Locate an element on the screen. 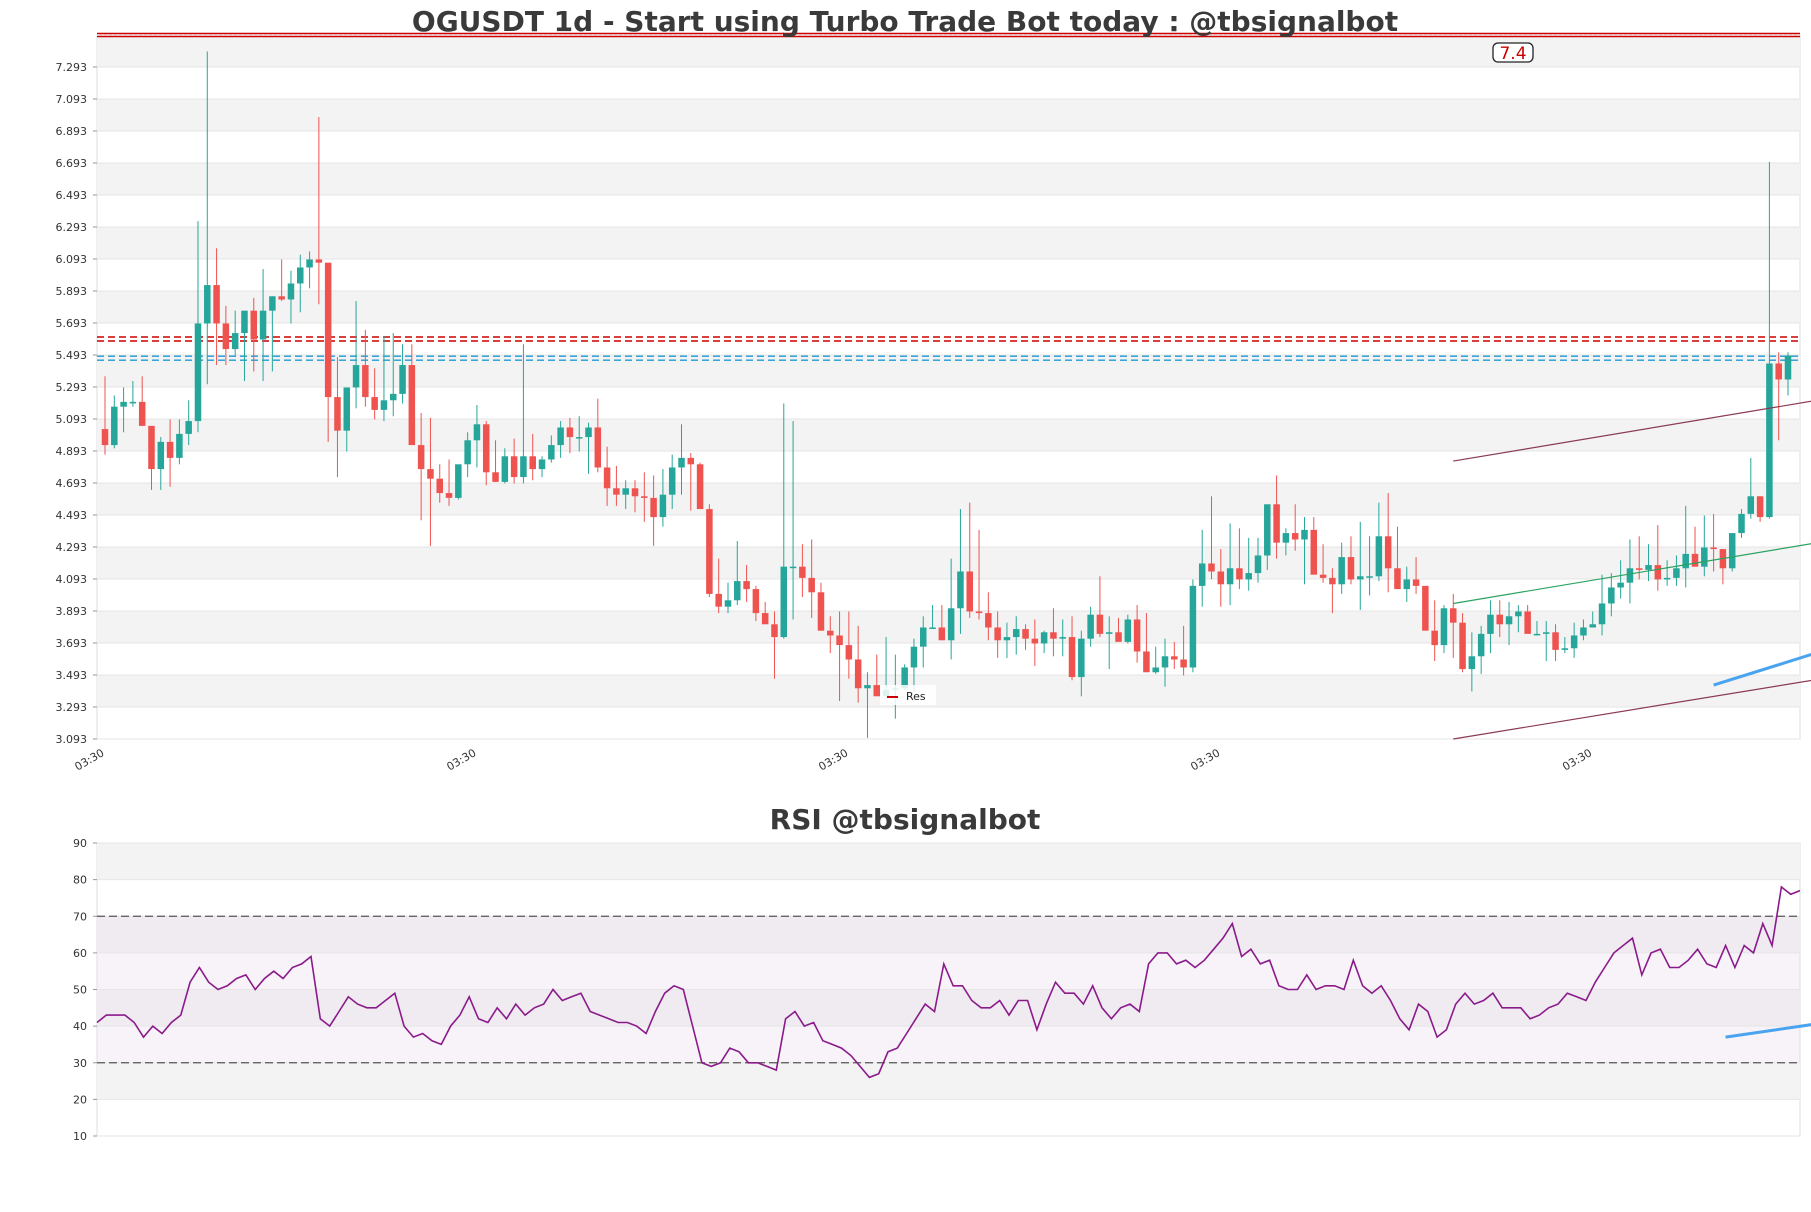 The width and height of the screenshot is (1811, 1212). y-tick-label: 7.093 is located at coordinates (72, 99).